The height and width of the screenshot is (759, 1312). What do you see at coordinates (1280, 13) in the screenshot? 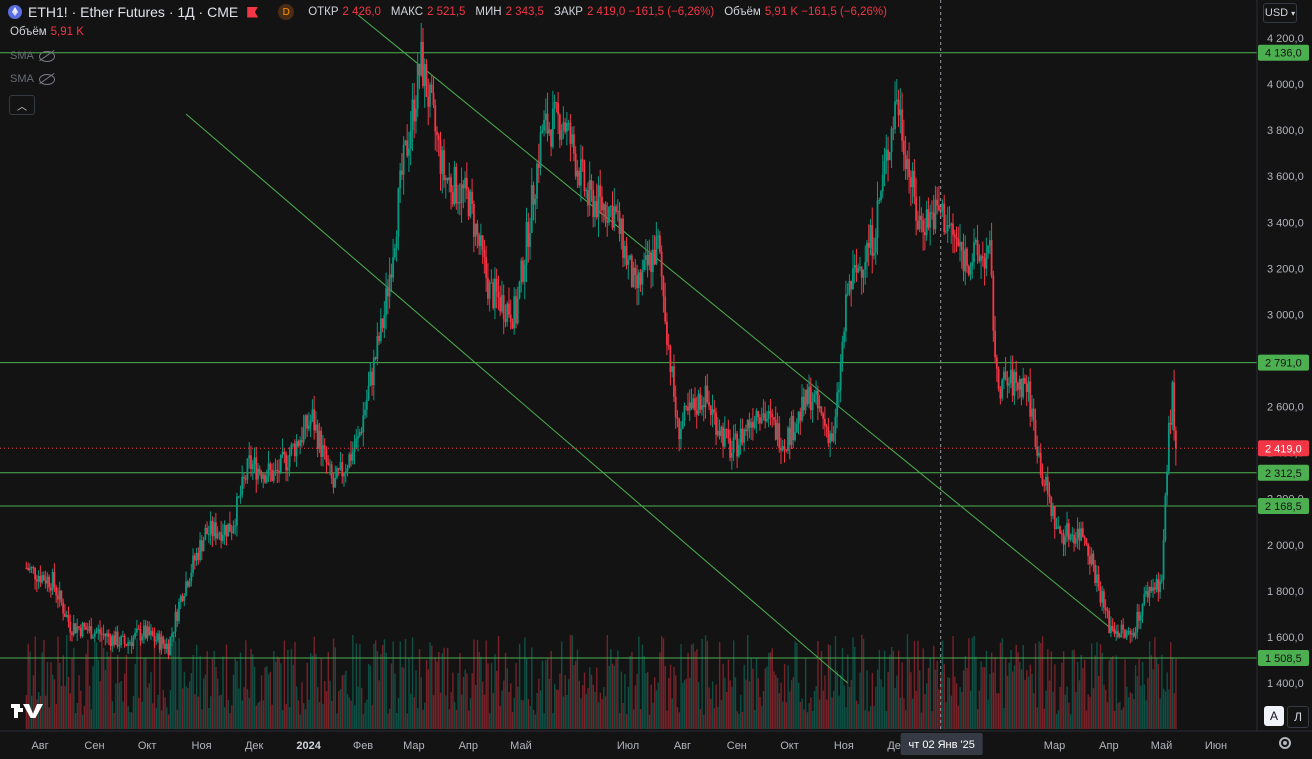
I see `currency-selector: USD ▾` at bounding box center [1280, 13].